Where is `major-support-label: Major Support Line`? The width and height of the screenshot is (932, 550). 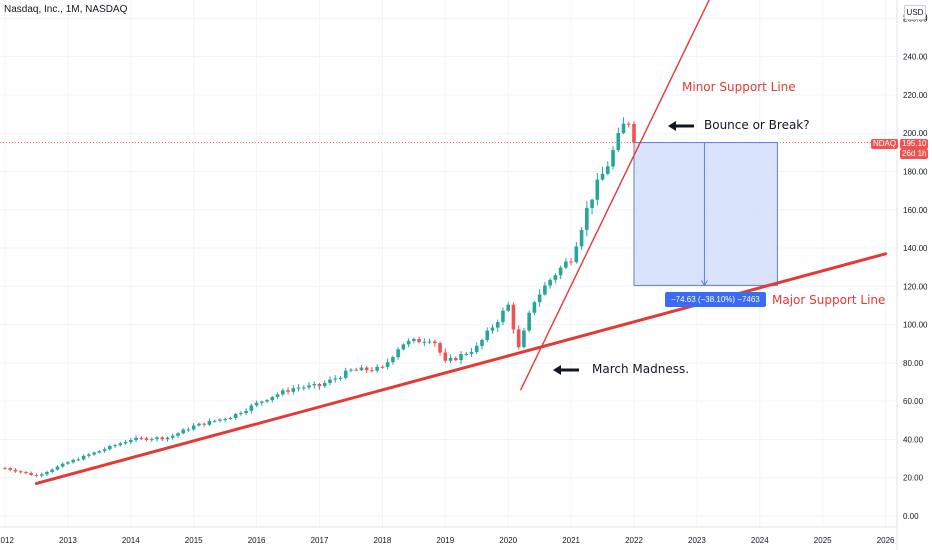
major-support-label: Major Support Line is located at coordinates (829, 300).